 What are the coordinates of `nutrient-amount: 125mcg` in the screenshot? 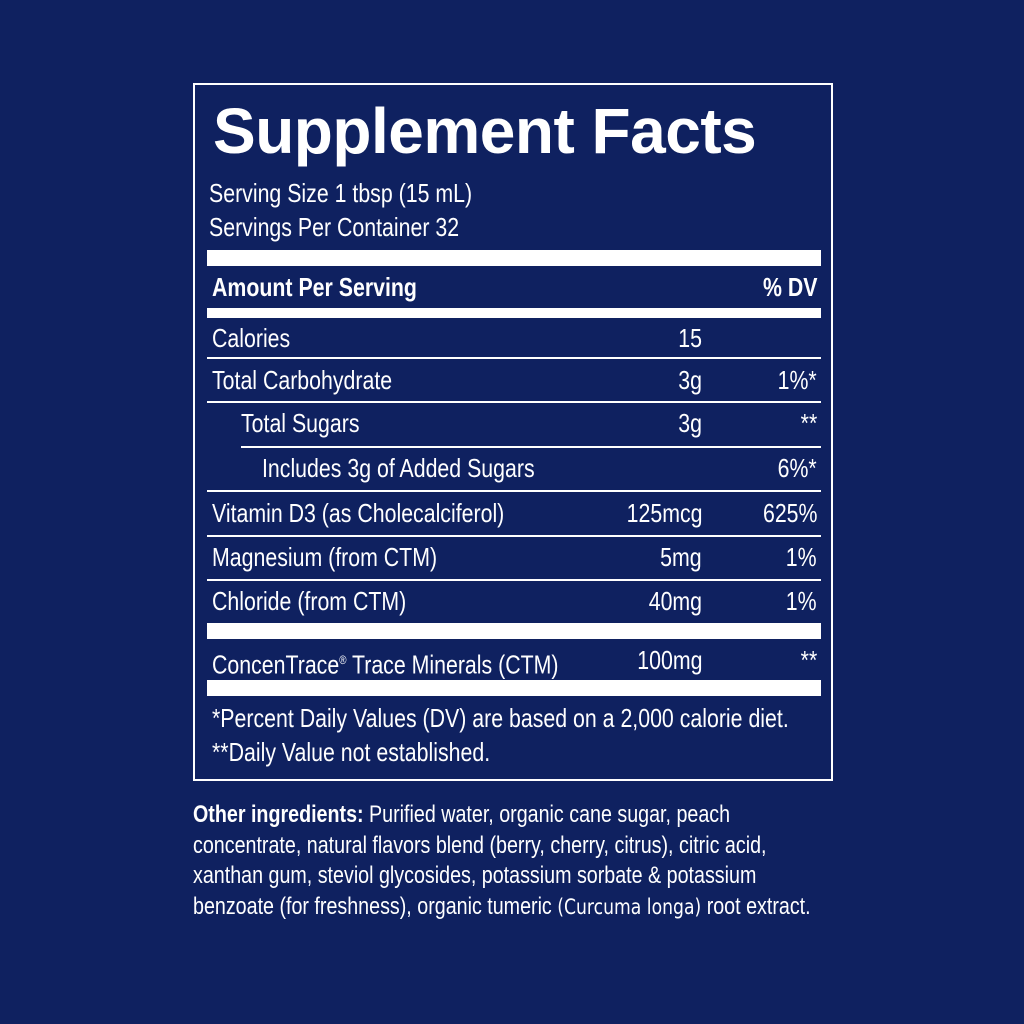 It's located at (664, 513).